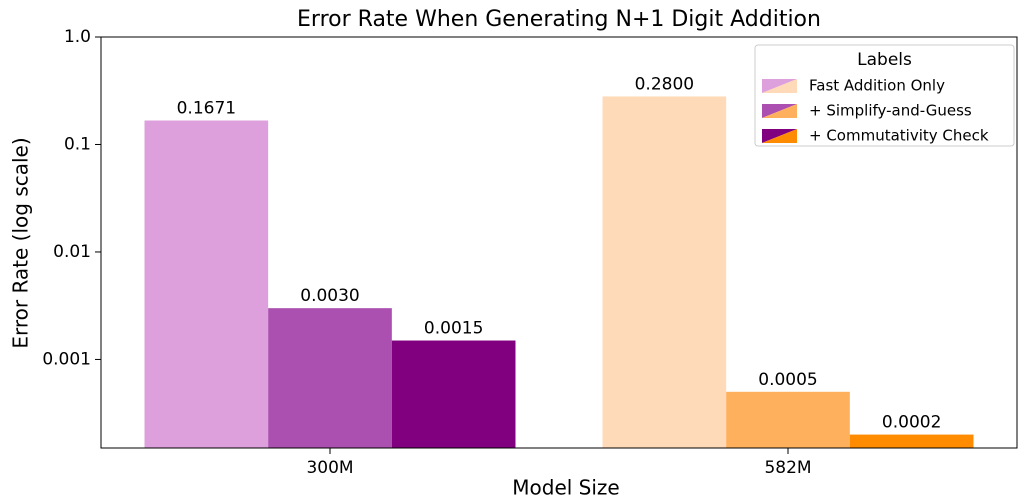  What do you see at coordinates (77, 37) in the screenshot?
I see `y-tick-label: 1.0` at bounding box center [77, 37].